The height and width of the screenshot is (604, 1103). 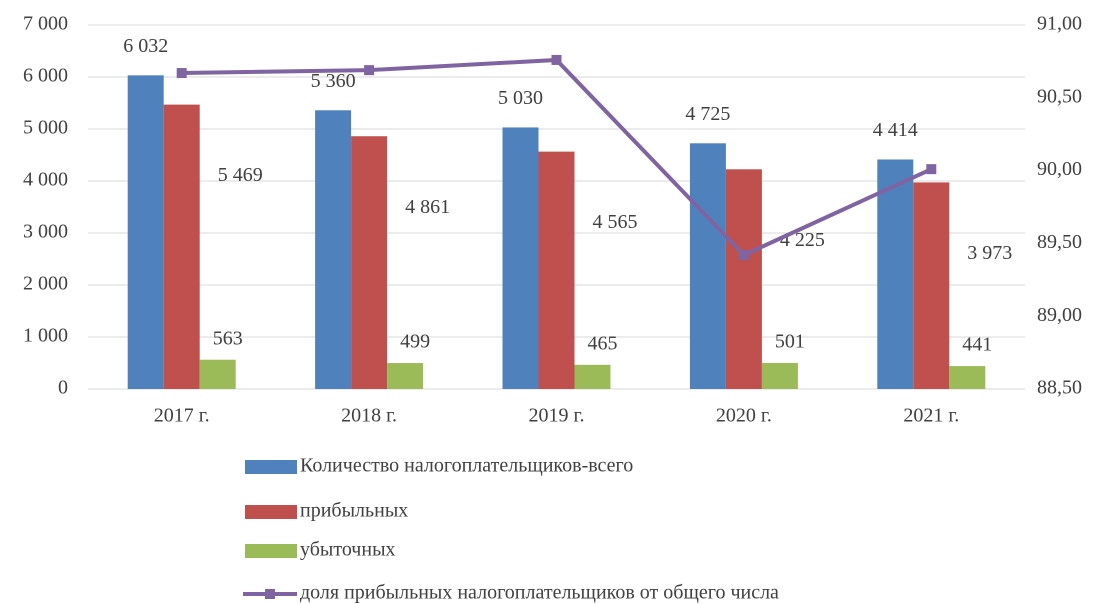 What do you see at coordinates (333, 81) in the screenshot?
I see `data-label: 5 360` at bounding box center [333, 81].